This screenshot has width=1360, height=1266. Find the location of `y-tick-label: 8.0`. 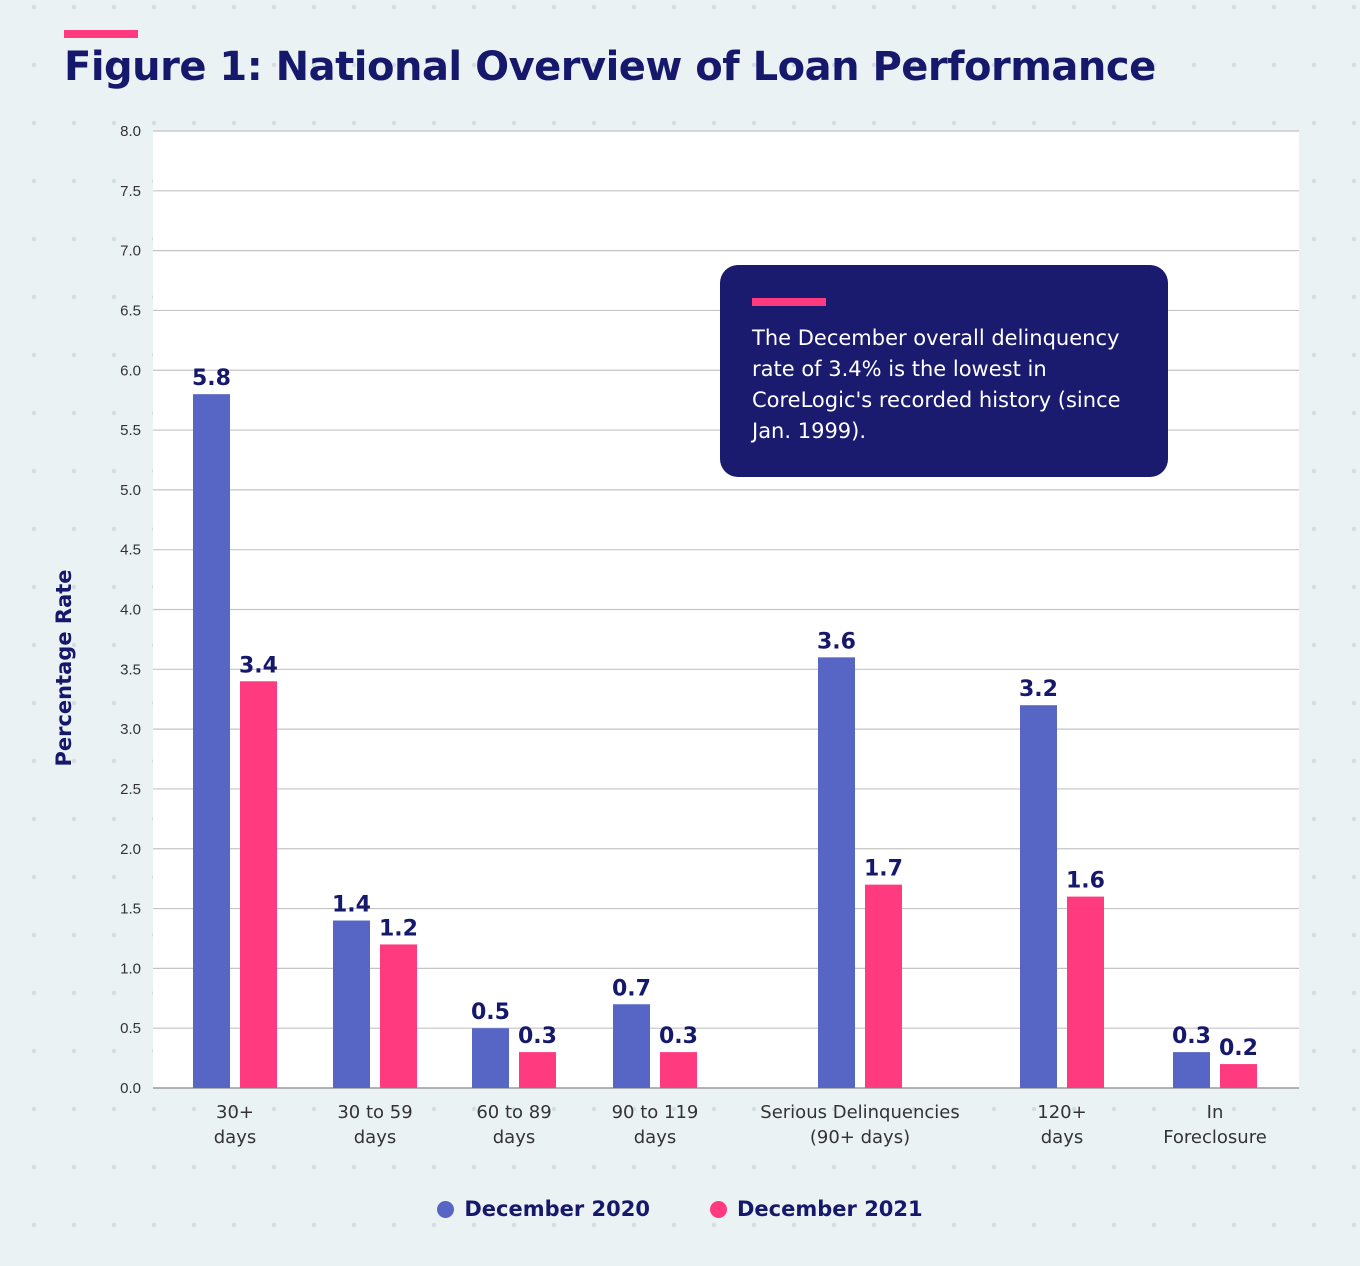

y-tick-label: 8.0 is located at coordinates (130, 131).